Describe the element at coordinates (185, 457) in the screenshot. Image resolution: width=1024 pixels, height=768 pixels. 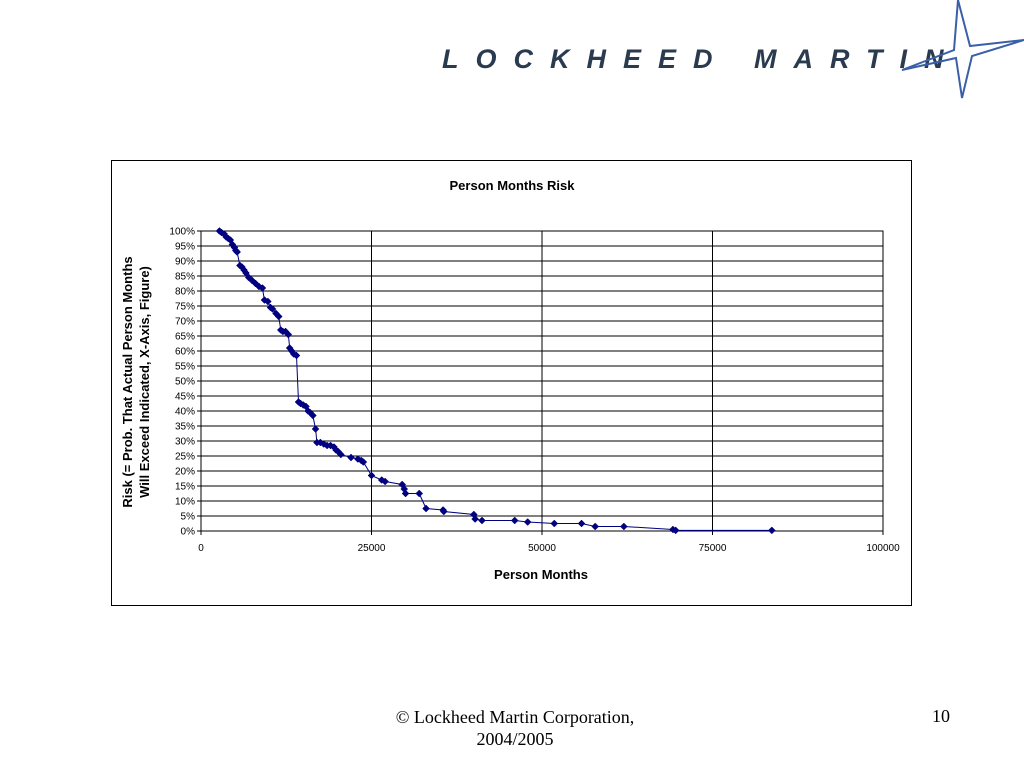
I see `y-tick-label: 25%` at that location.